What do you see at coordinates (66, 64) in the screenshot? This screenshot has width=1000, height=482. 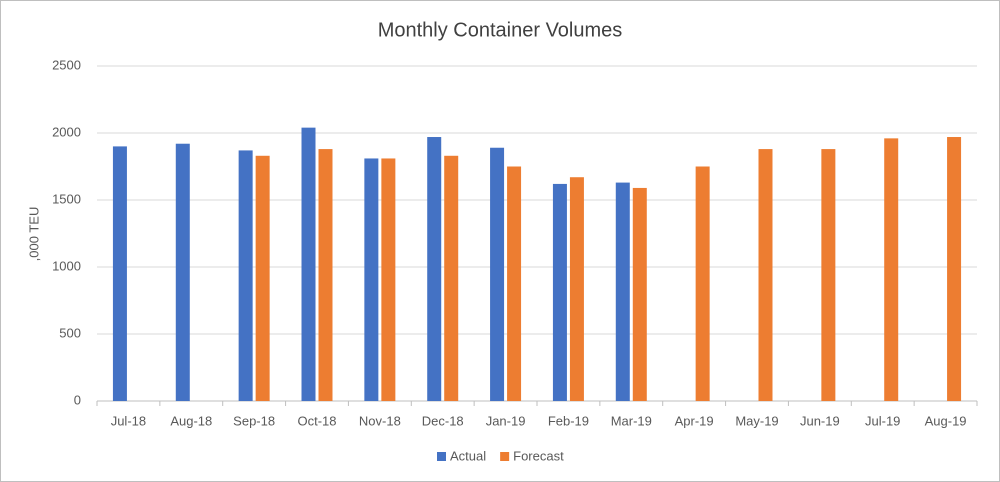 I see `y-tick-label: 2500` at bounding box center [66, 64].